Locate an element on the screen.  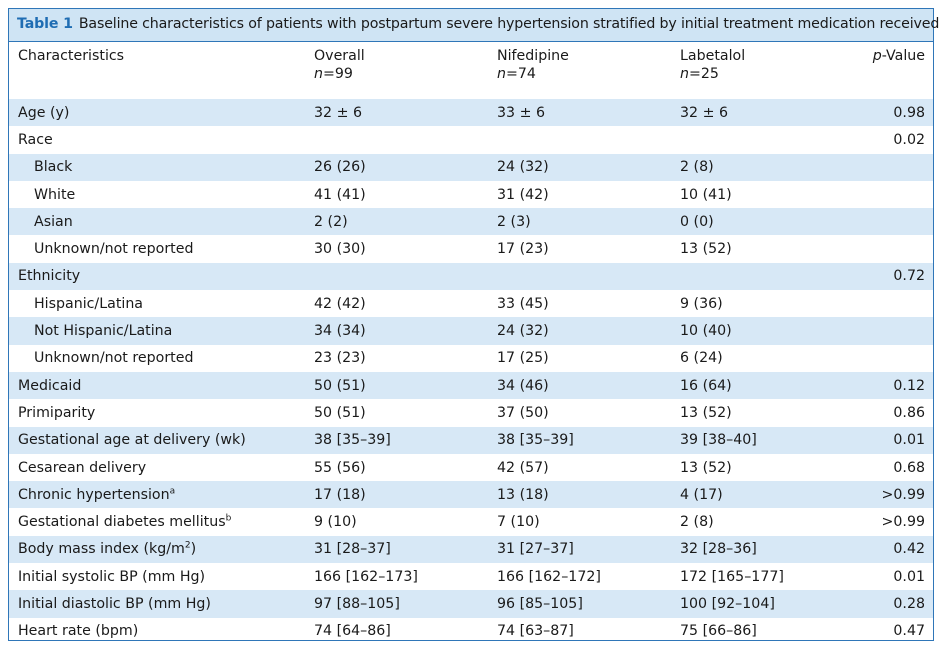
header-p-value: p-Value is located at coordinates (892, 70).